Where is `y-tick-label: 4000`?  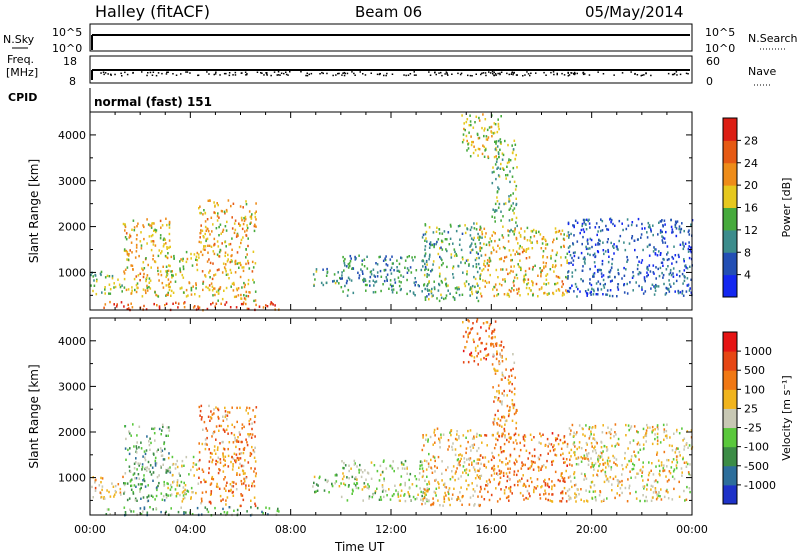 y-tick-label: 4000 is located at coordinates (72, 341).